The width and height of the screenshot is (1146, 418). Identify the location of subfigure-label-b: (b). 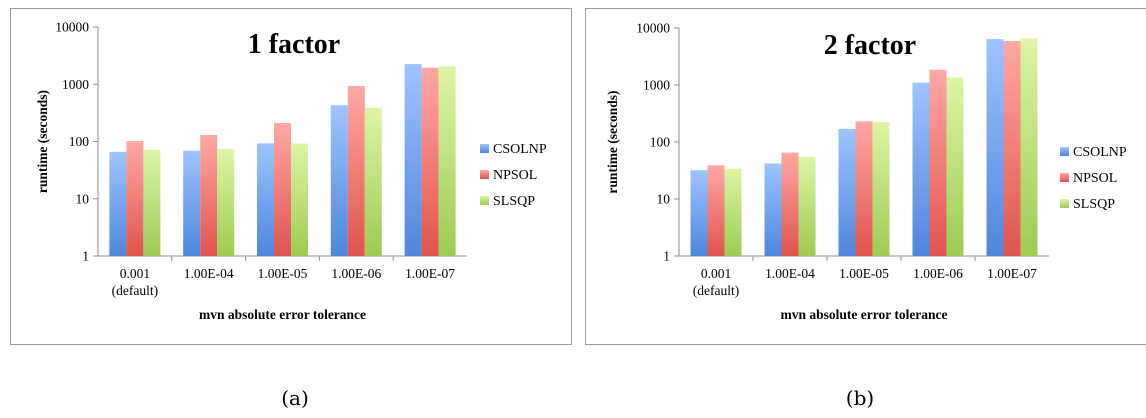
(860, 398).